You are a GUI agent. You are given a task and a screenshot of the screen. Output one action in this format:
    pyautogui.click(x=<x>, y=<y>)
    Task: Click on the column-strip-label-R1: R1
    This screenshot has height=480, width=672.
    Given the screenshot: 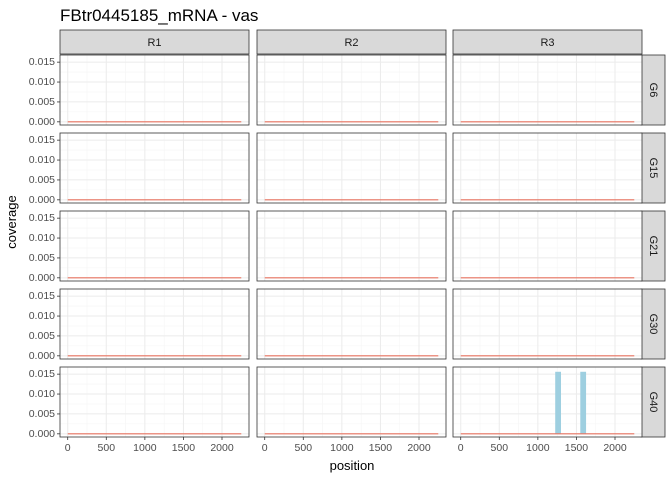 What is the action you would take?
    pyautogui.click(x=154, y=43)
    